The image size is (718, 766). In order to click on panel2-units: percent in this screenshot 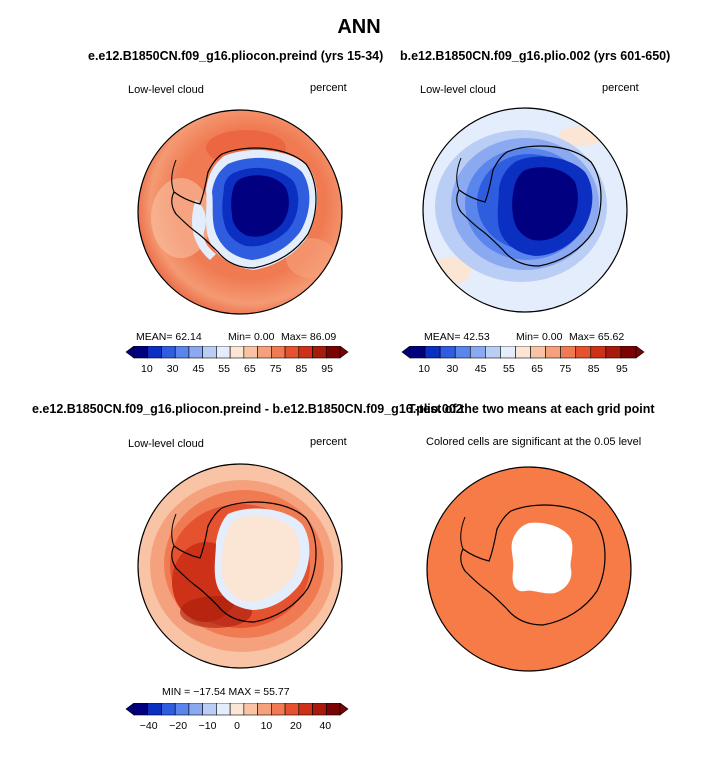, I will do `click(620, 88)`.